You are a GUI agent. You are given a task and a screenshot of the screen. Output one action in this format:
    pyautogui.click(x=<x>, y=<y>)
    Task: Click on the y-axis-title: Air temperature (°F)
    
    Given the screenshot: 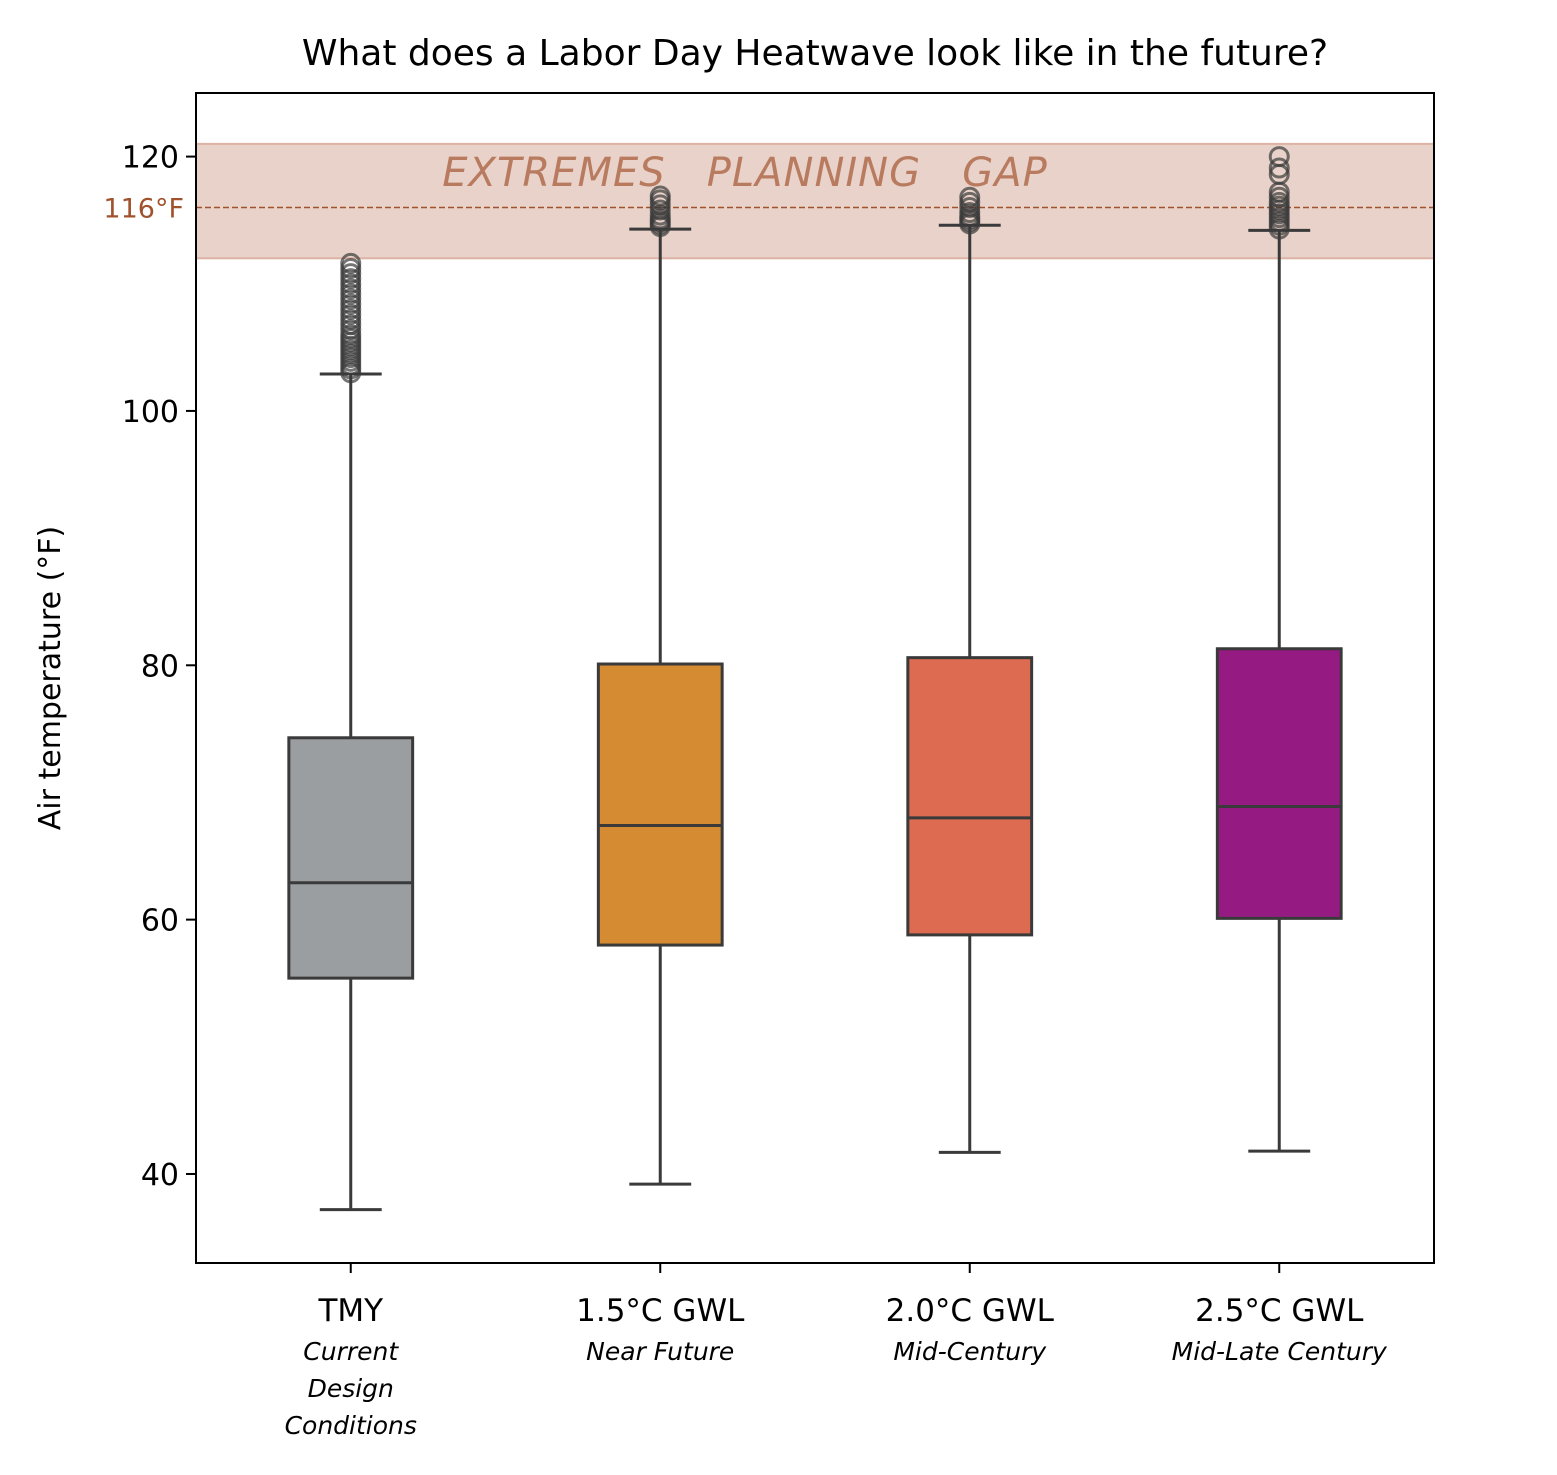 What is the action you would take?
    pyautogui.click(x=50, y=678)
    